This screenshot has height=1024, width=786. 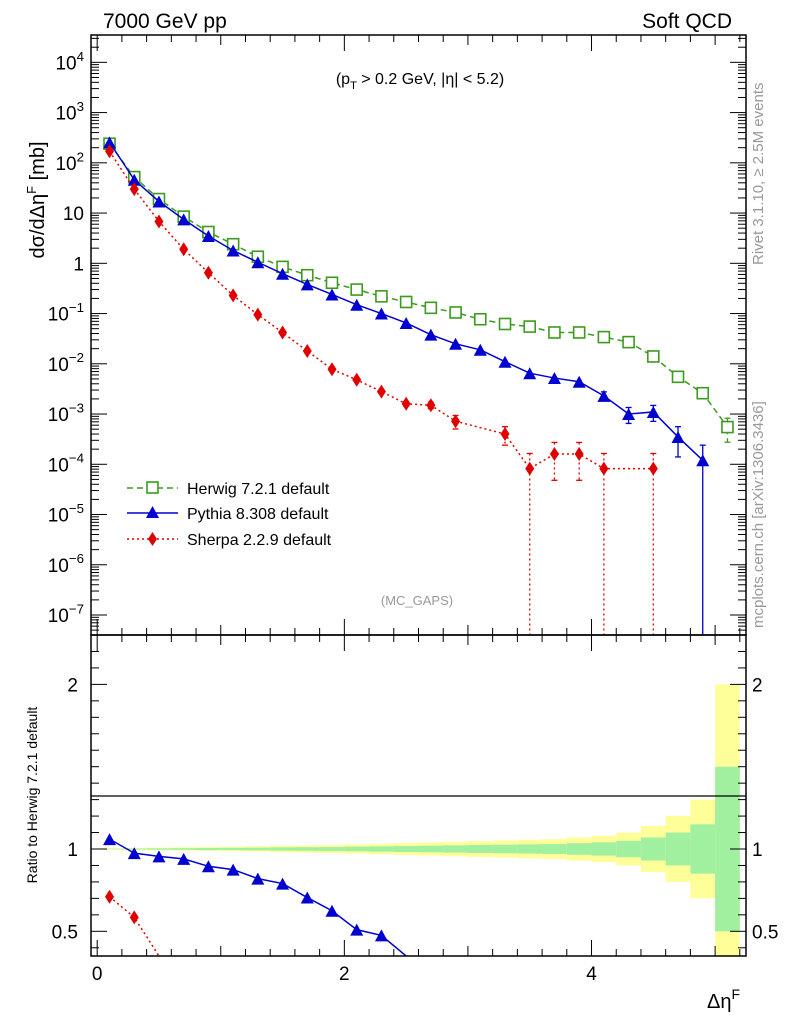 What do you see at coordinates (72, 850) in the screenshot?
I see `ratio-y-tick-label: 1` at bounding box center [72, 850].